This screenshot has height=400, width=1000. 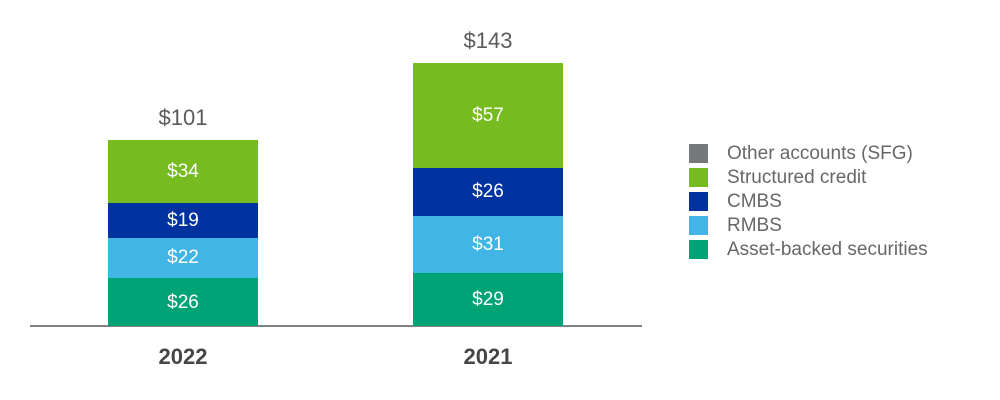 I want to click on segment-value-label: $34, so click(x=183, y=171).